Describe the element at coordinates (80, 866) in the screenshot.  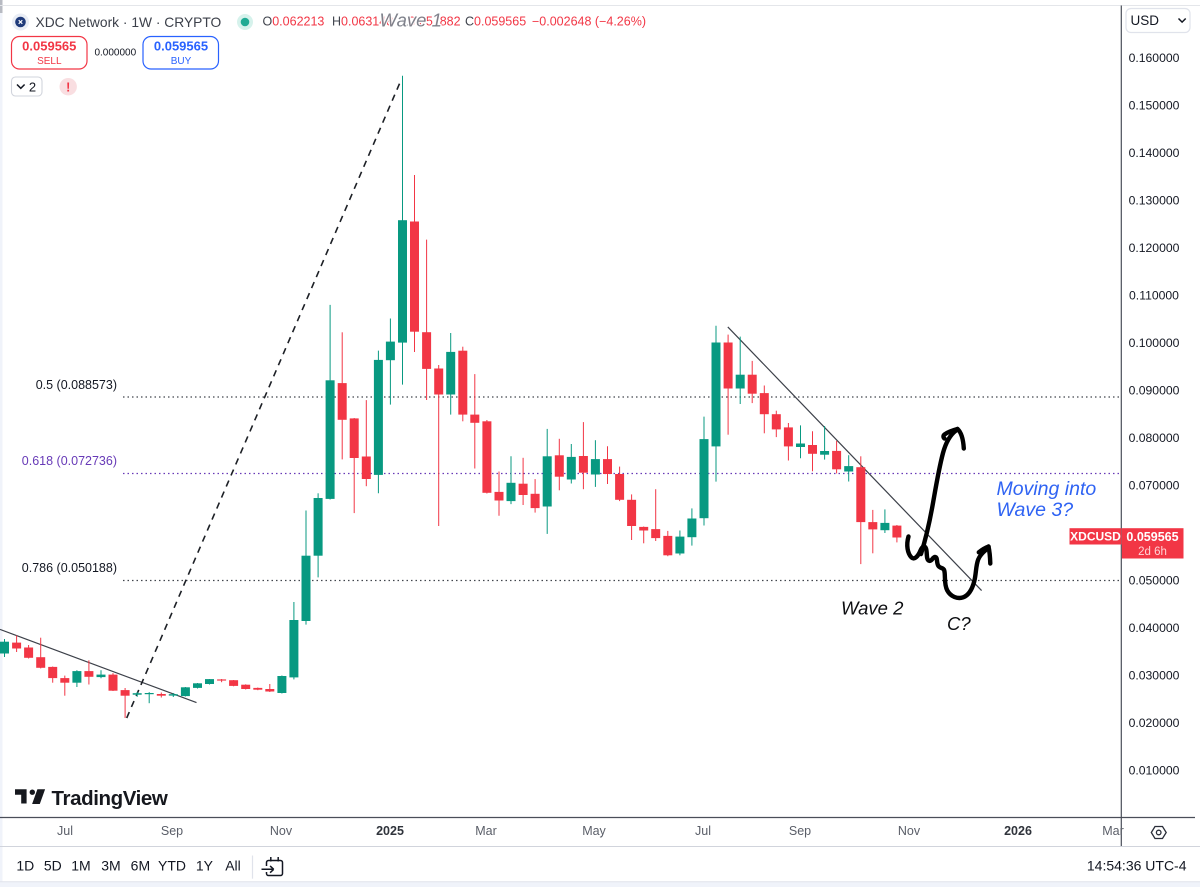
I see `svg-text: 1M` at that location.